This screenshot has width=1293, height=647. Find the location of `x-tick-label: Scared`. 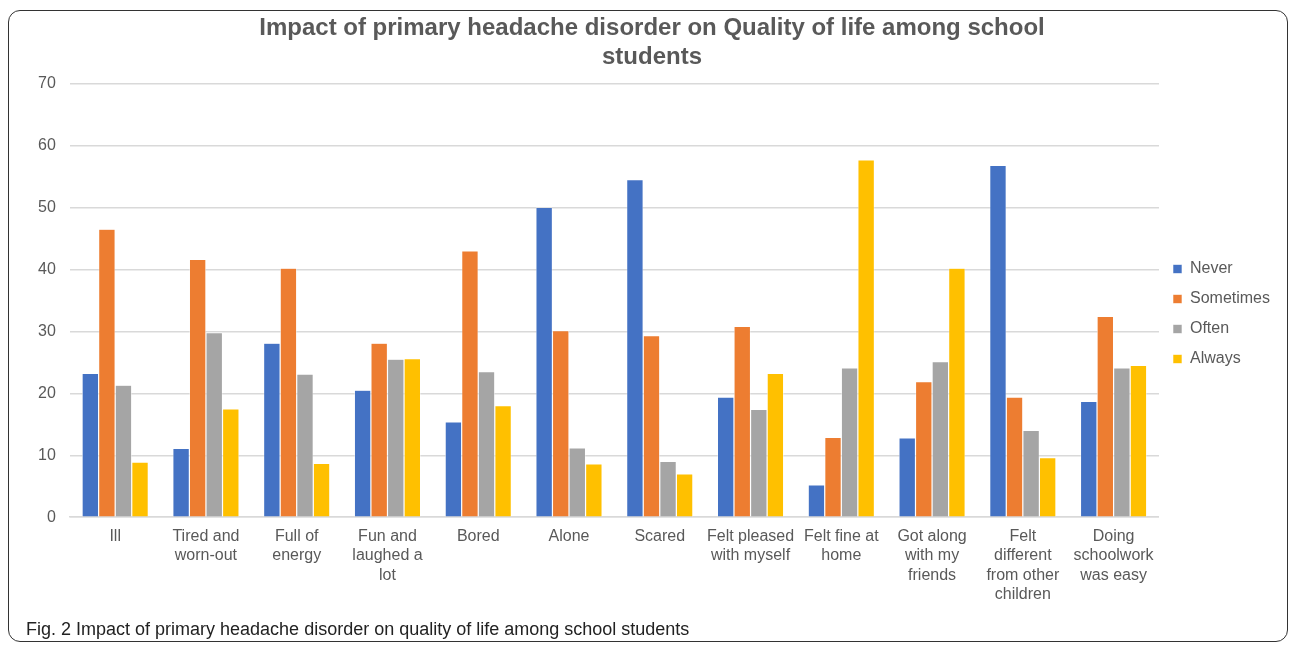

x-tick-label: Scared is located at coordinates (660, 536).